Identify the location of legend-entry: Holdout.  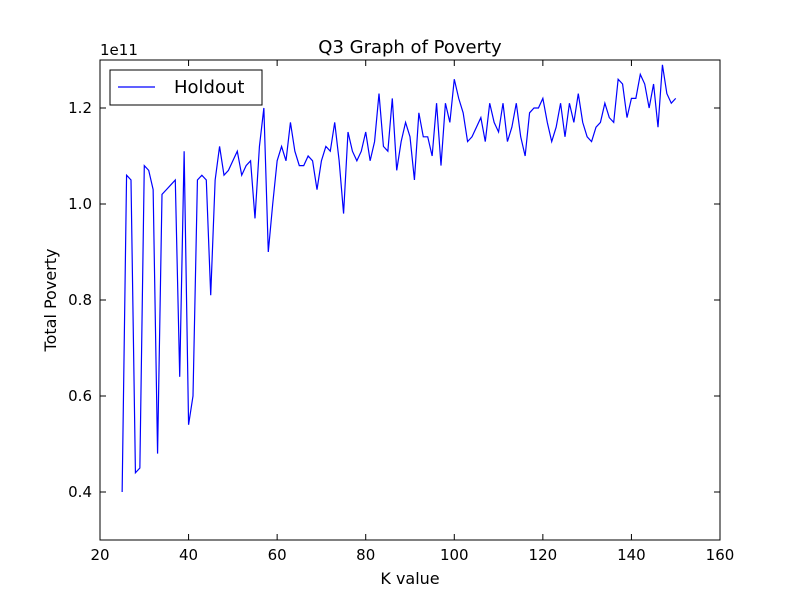
(209, 87).